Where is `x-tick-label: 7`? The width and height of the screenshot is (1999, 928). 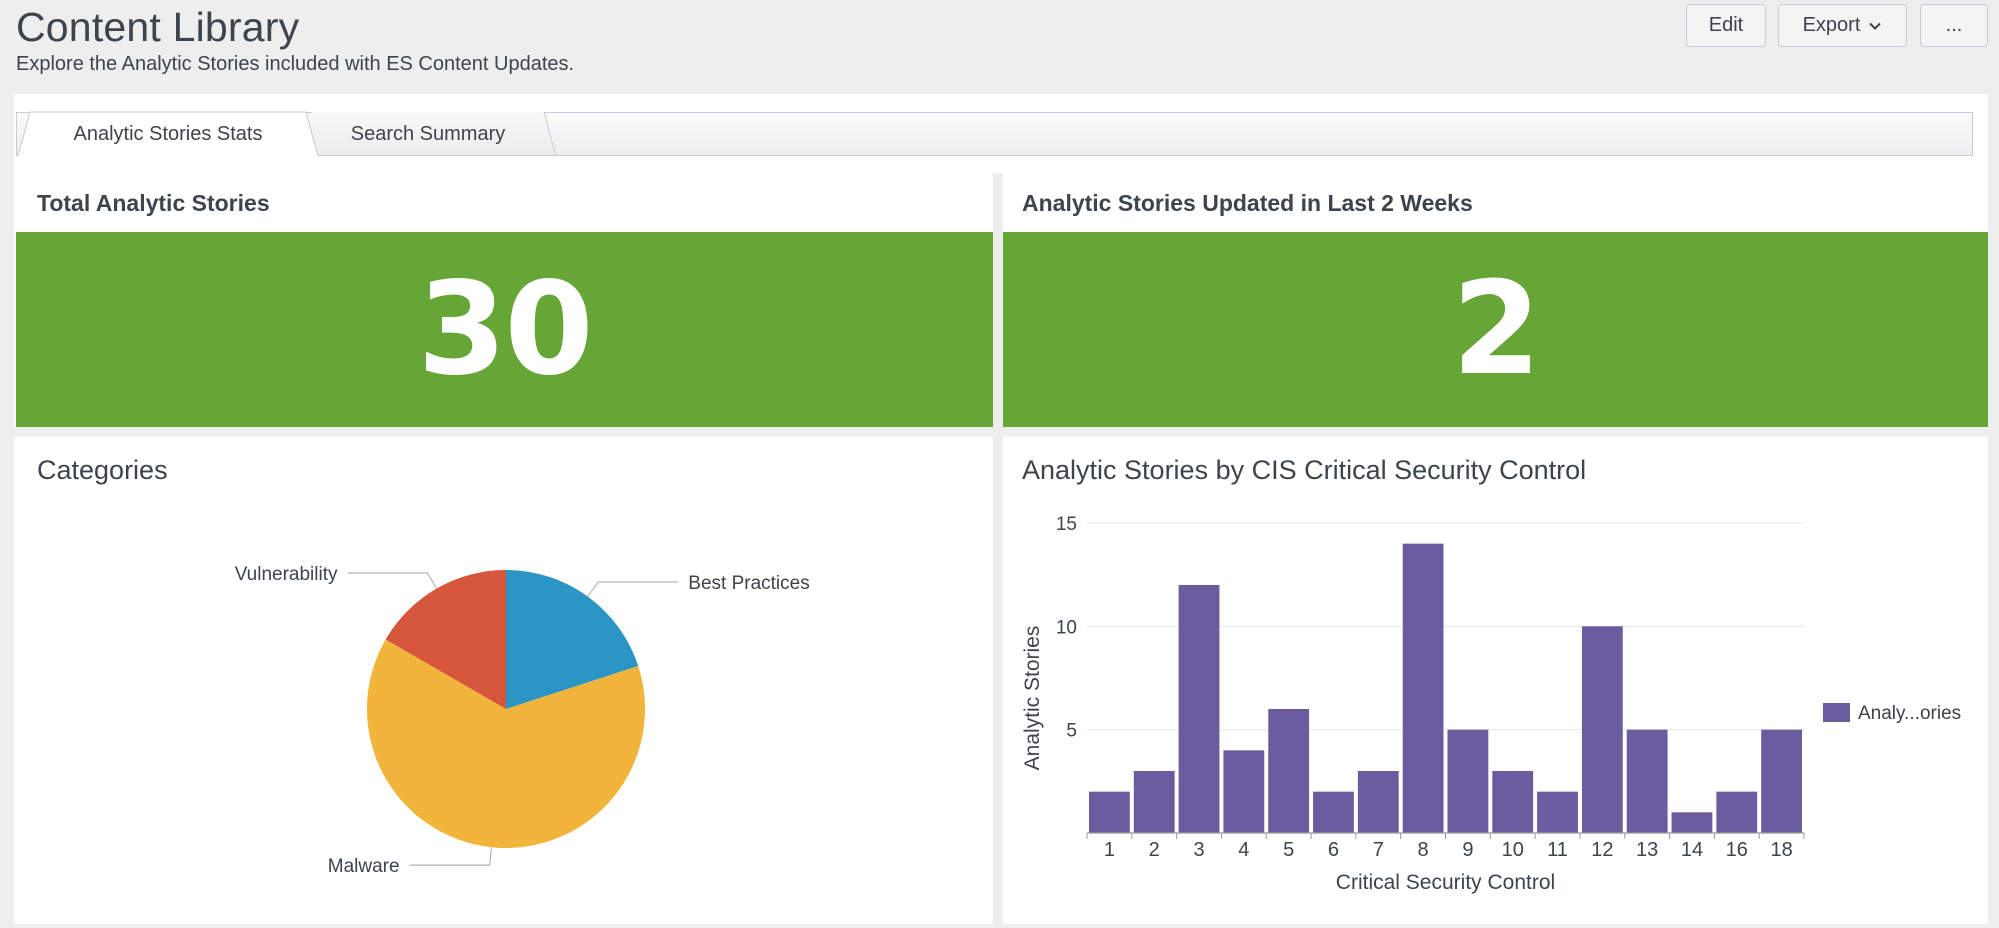
x-tick-label: 7 is located at coordinates (1378, 850).